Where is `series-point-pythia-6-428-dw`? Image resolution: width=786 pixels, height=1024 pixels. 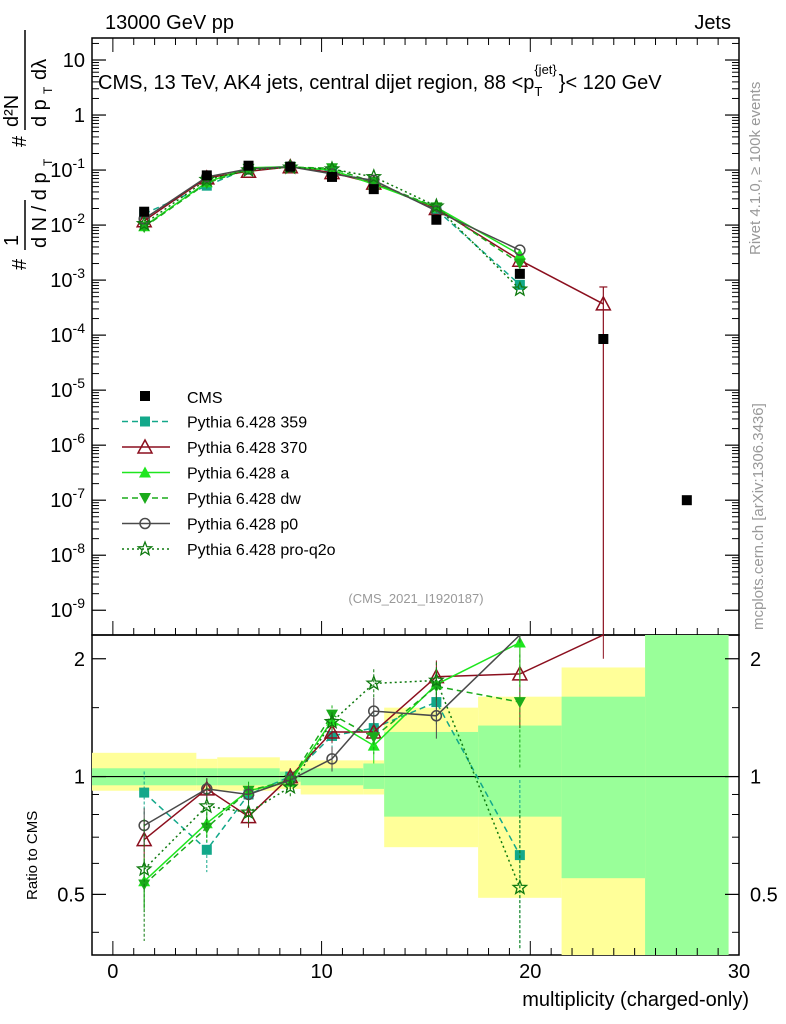
series-point-pythia-6-428-dw is located at coordinates (519, 264).